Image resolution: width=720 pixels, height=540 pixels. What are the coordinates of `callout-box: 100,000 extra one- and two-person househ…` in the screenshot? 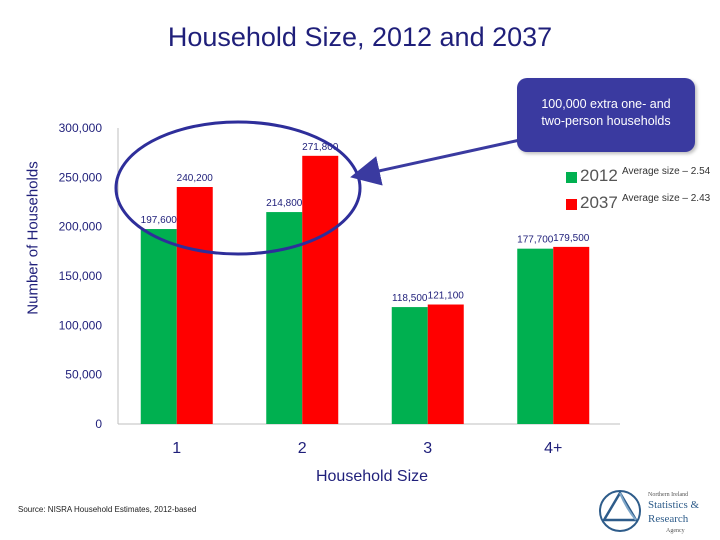 It's located at (606, 115).